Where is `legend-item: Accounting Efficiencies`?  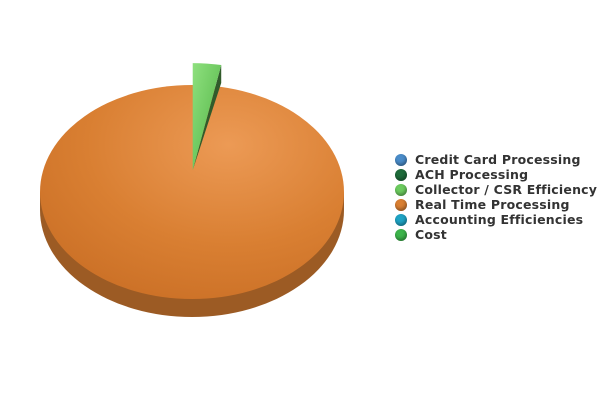 legend-item: Accounting Efficiencies is located at coordinates (496, 219).